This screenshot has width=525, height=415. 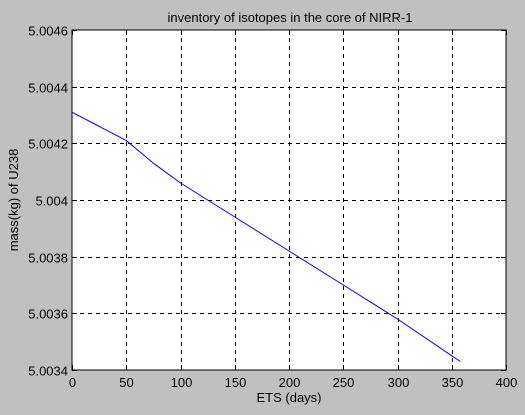 I want to click on x-tick-label: 50, so click(x=126, y=382).